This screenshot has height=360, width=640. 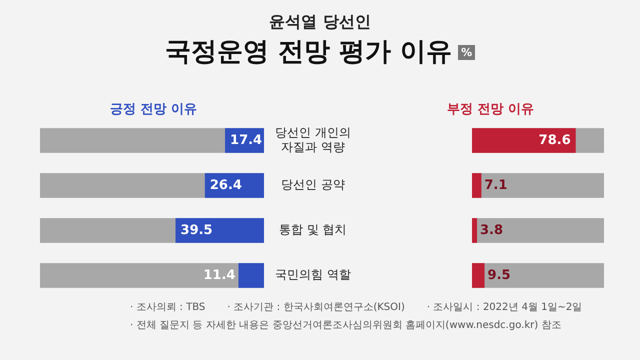 What do you see at coordinates (313, 229) in the screenshot?
I see `y-tick-label: 통합 및 협치` at bounding box center [313, 229].